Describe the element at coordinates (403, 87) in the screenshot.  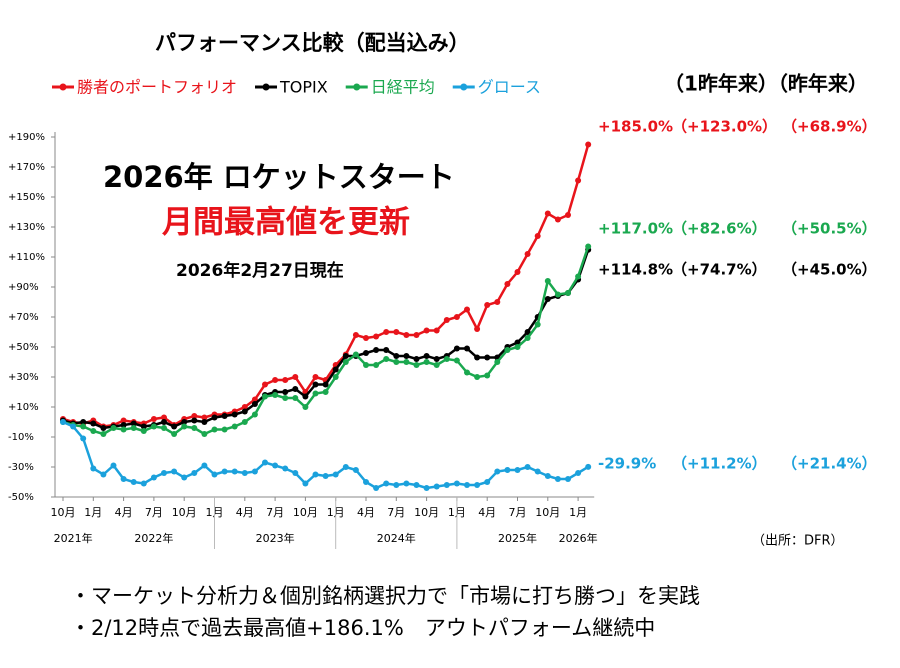
I see `legend-label: 日経平均` at that location.